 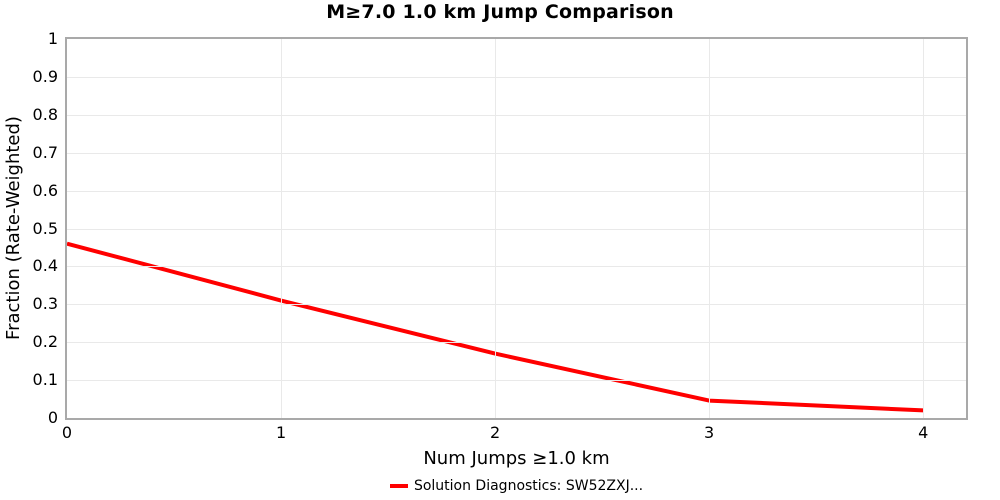 I want to click on chart-title: M≥7.0 1.0 km Jump Comparison, so click(x=500, y=12).